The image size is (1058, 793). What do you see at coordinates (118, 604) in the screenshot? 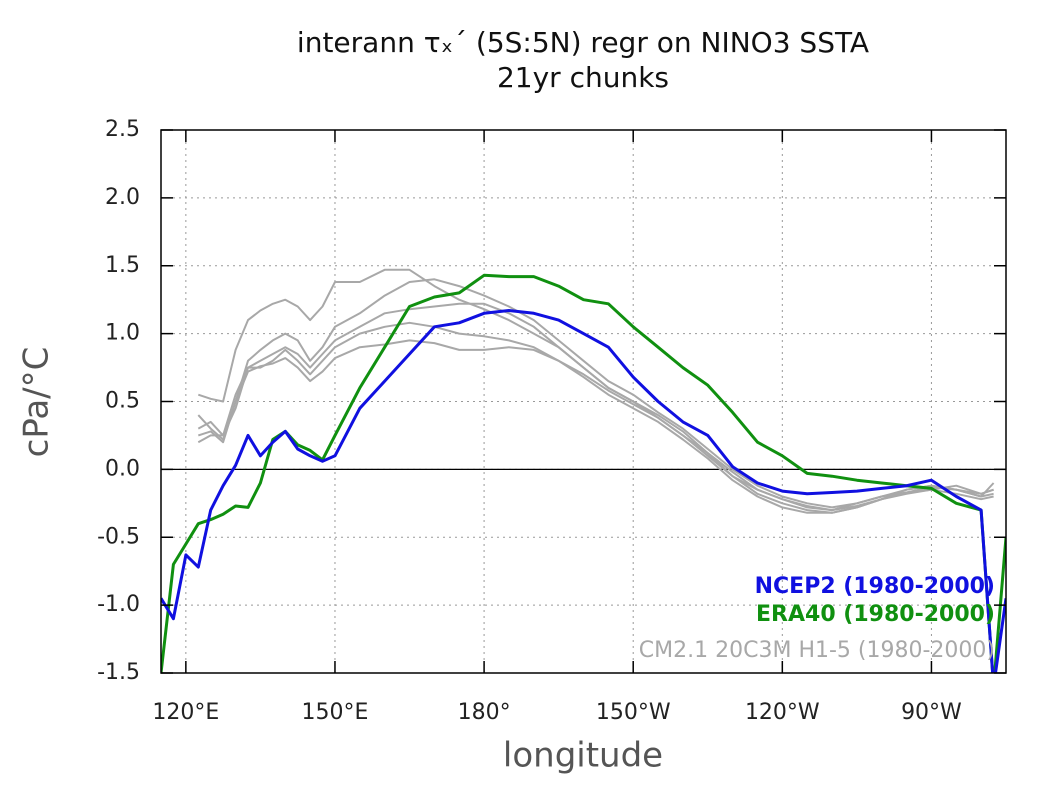
I see `y-tick-label: -1.0` at bounding box center [118, 604].